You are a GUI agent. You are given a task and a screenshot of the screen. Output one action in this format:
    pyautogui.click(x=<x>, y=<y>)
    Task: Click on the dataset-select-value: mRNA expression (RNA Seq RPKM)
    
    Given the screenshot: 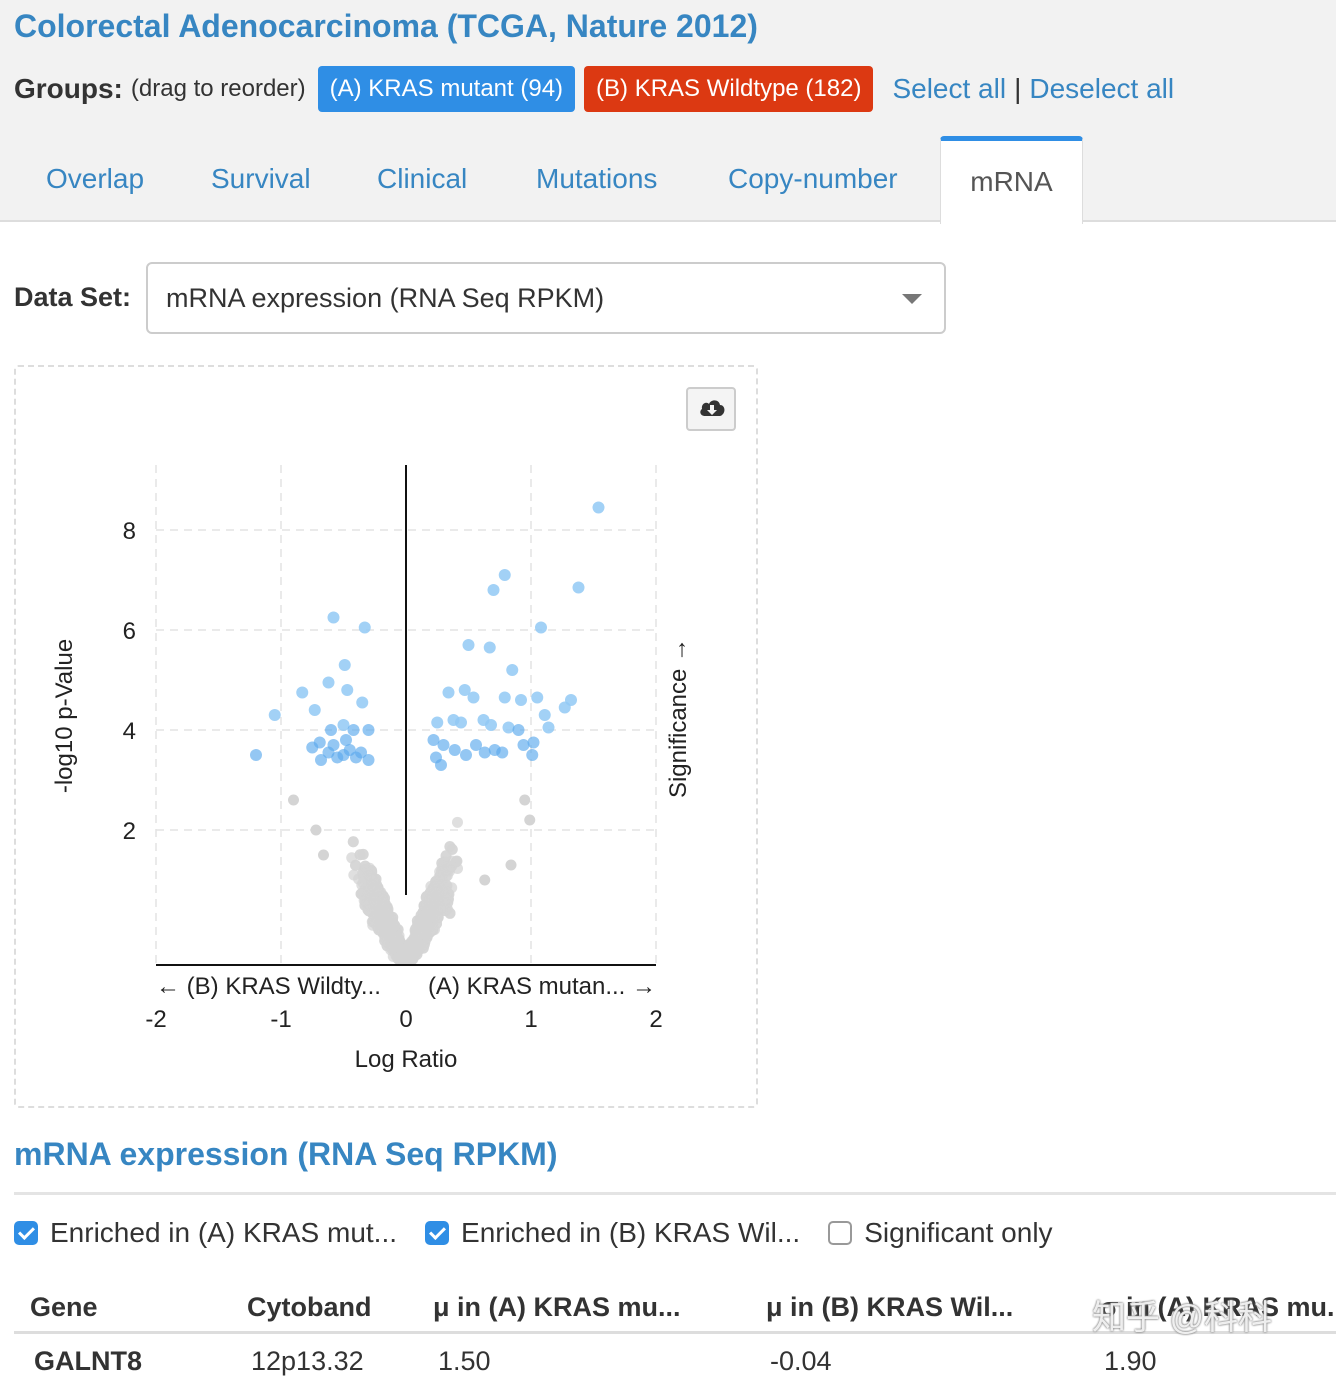 What is the action you would take?
    pyautogui.click(x=385, y=298)
    